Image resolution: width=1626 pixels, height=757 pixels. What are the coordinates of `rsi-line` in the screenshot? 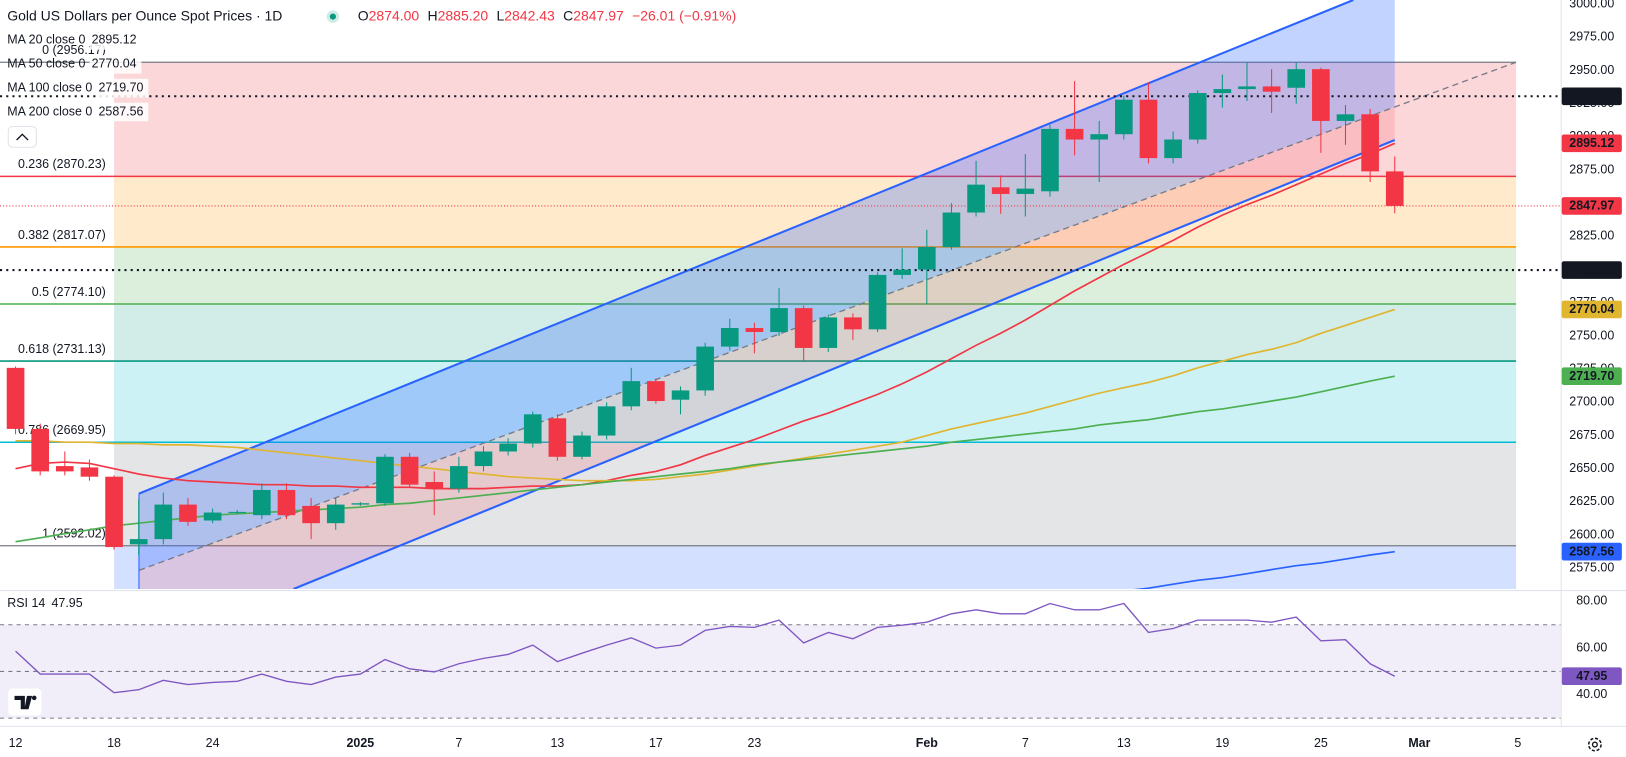 It's located at (705, 648).